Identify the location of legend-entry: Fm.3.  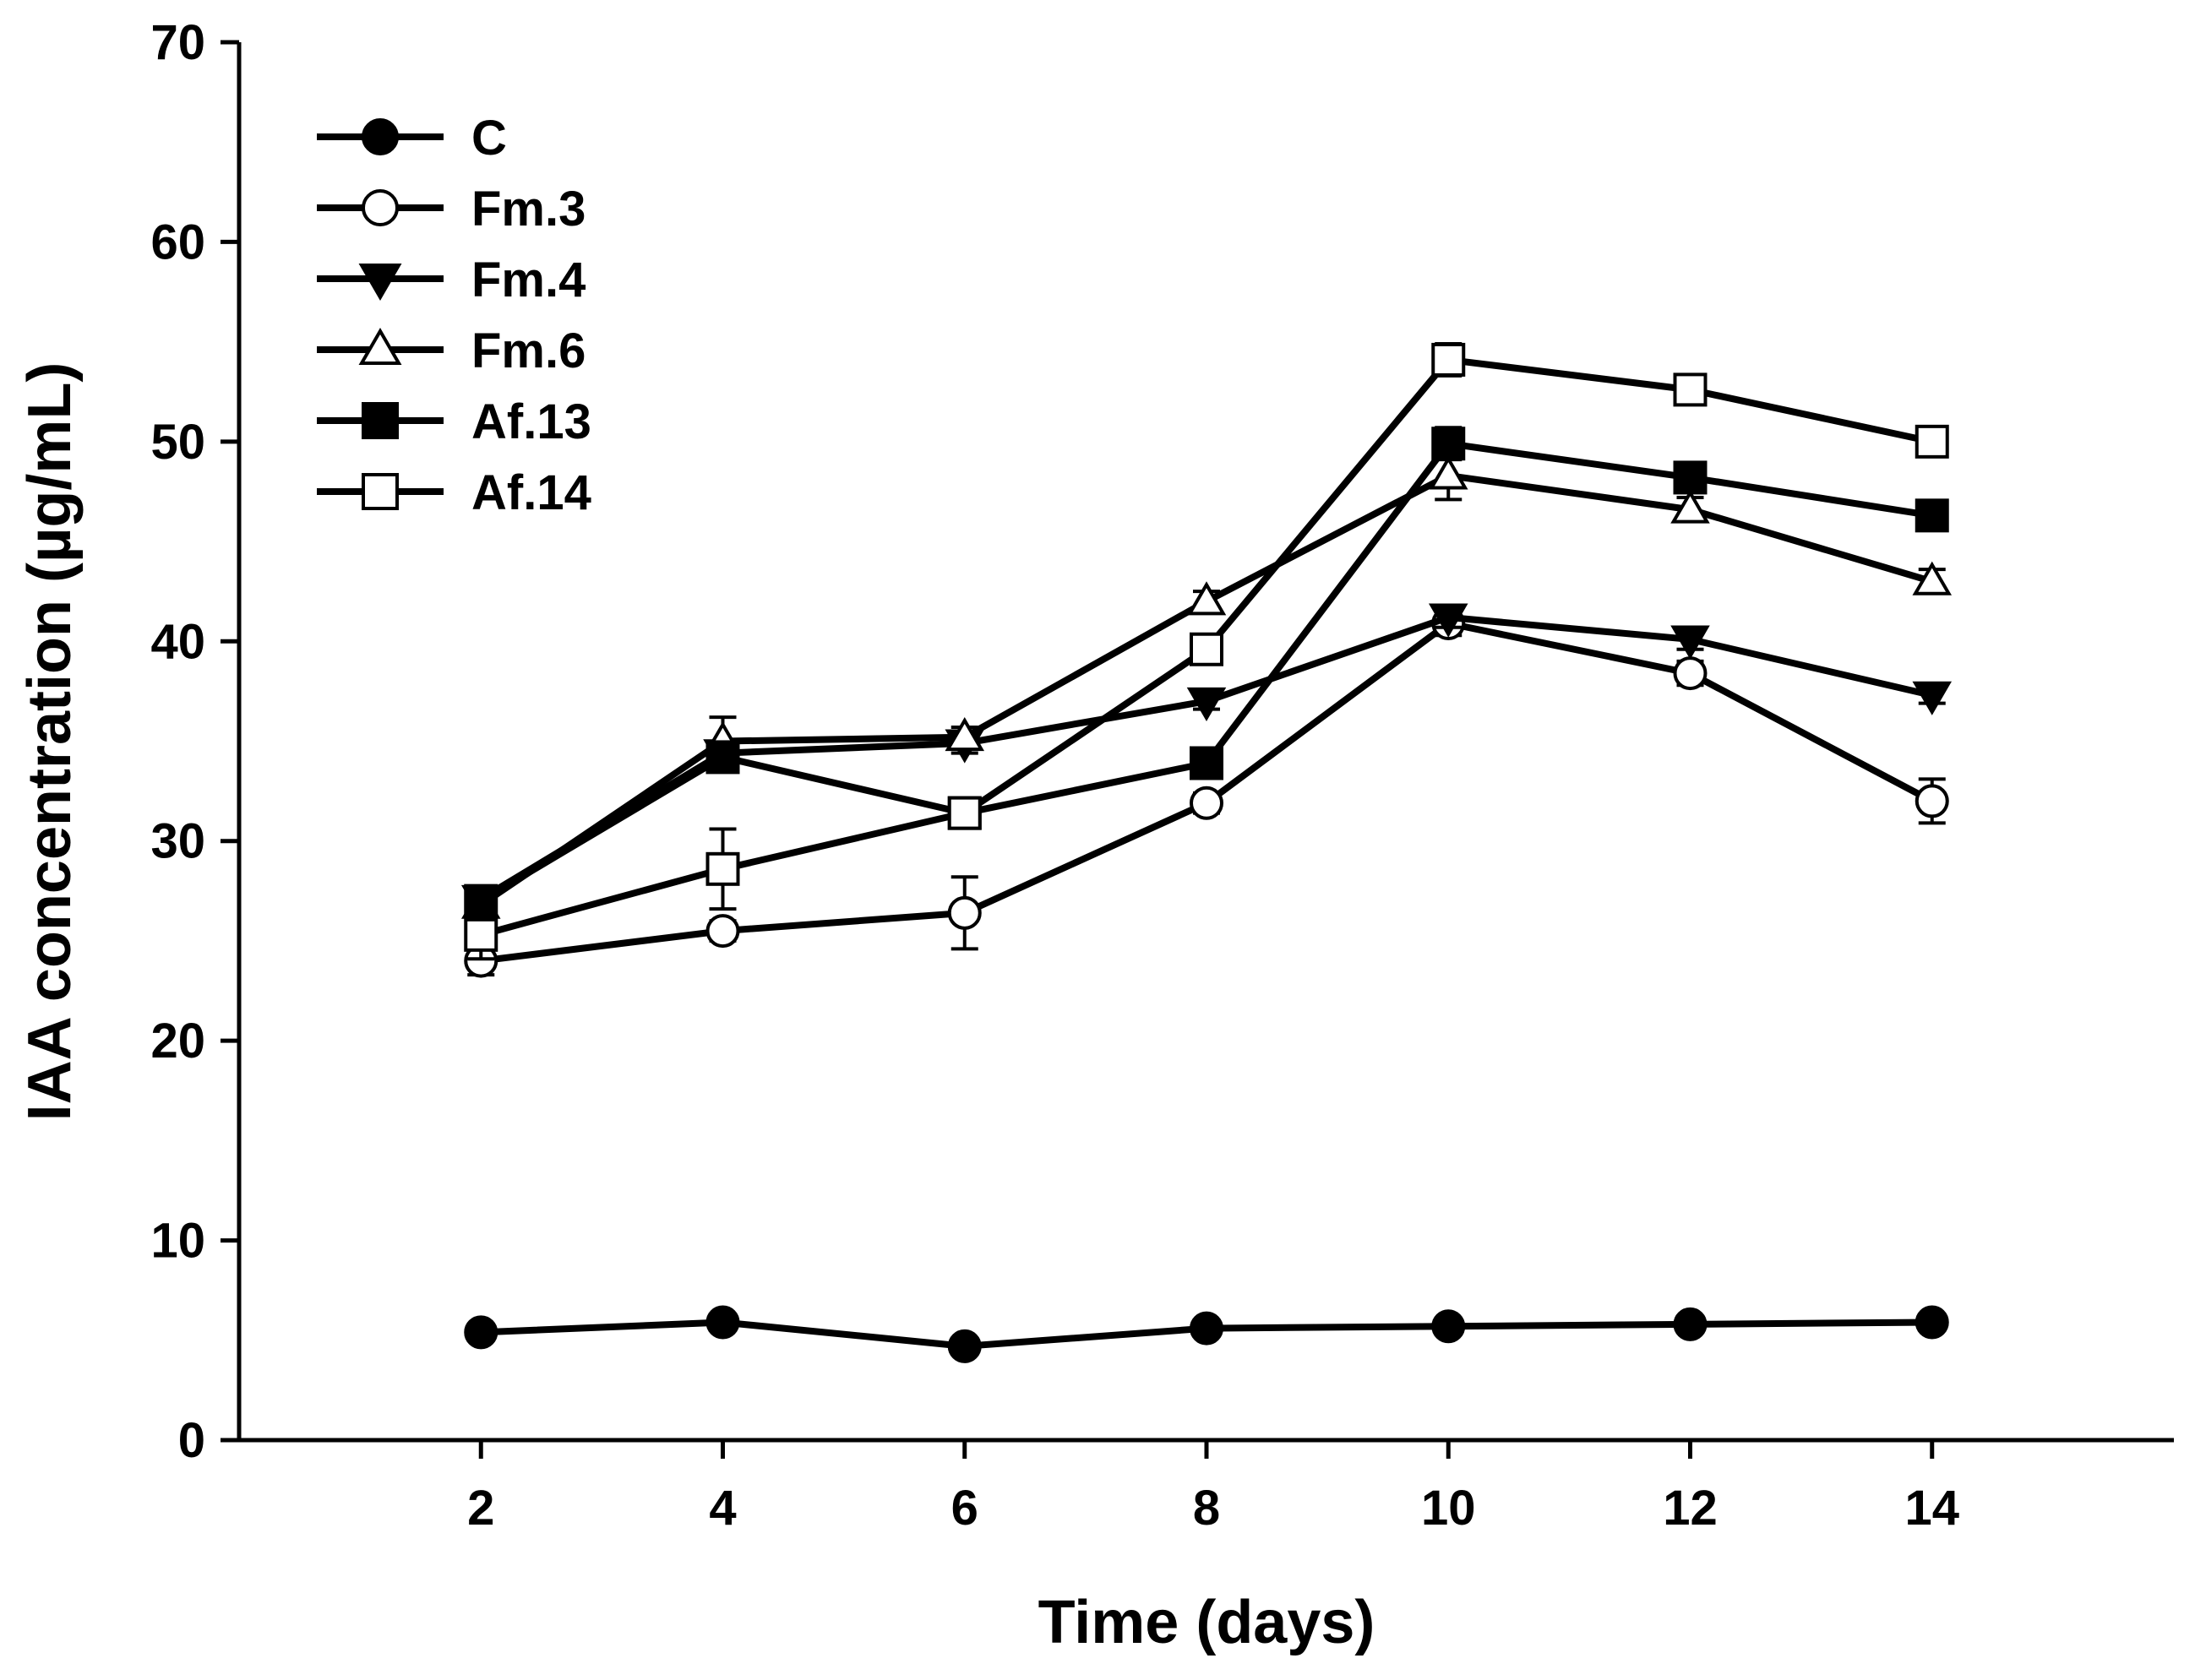
(452, 209).